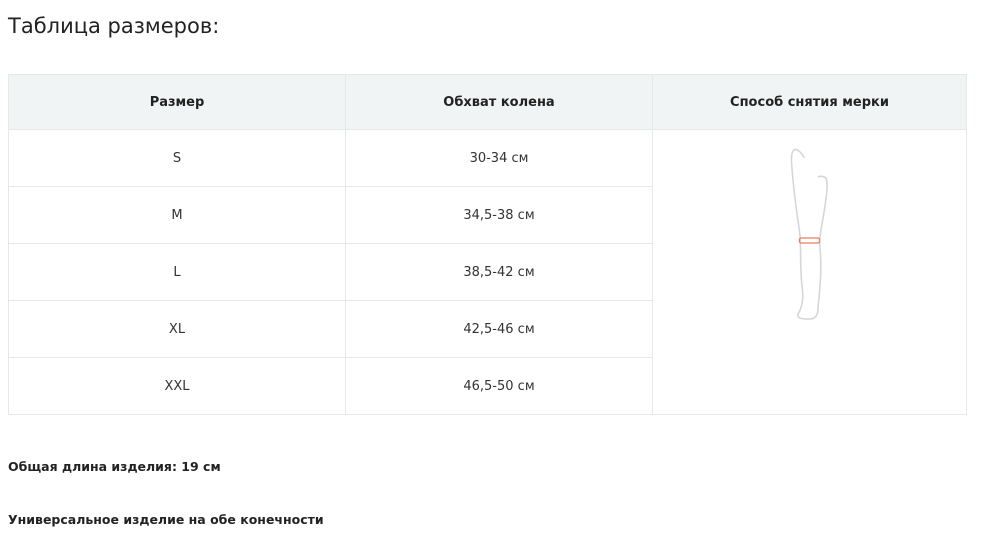 The width and height of the screenshot is (994, 546). I want to click on table-header-row: Размер Обхват колена Способ снятия мерки, so click(487, 102).